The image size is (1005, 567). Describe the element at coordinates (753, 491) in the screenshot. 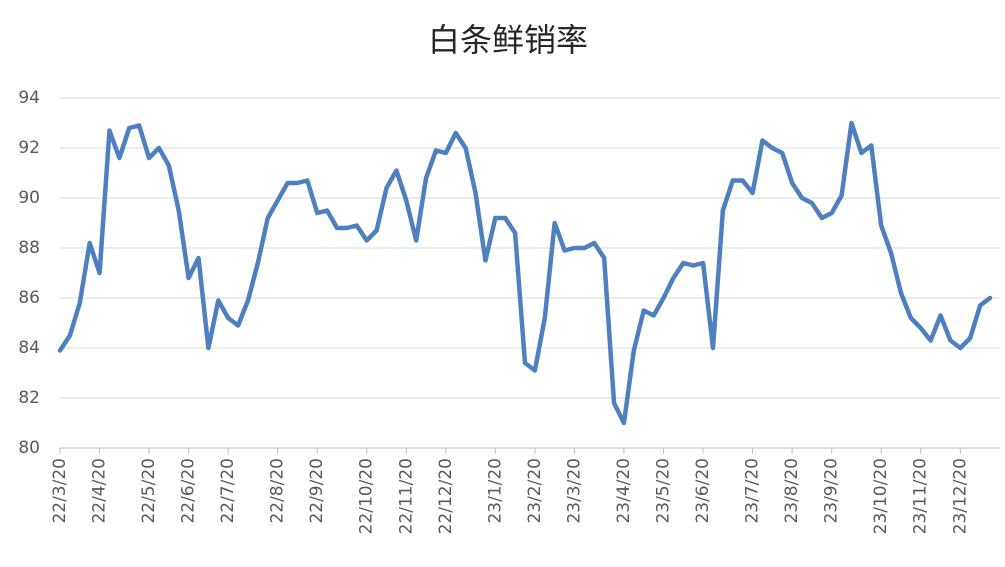

I see `x-tick-label: 23/7/20` at that location.